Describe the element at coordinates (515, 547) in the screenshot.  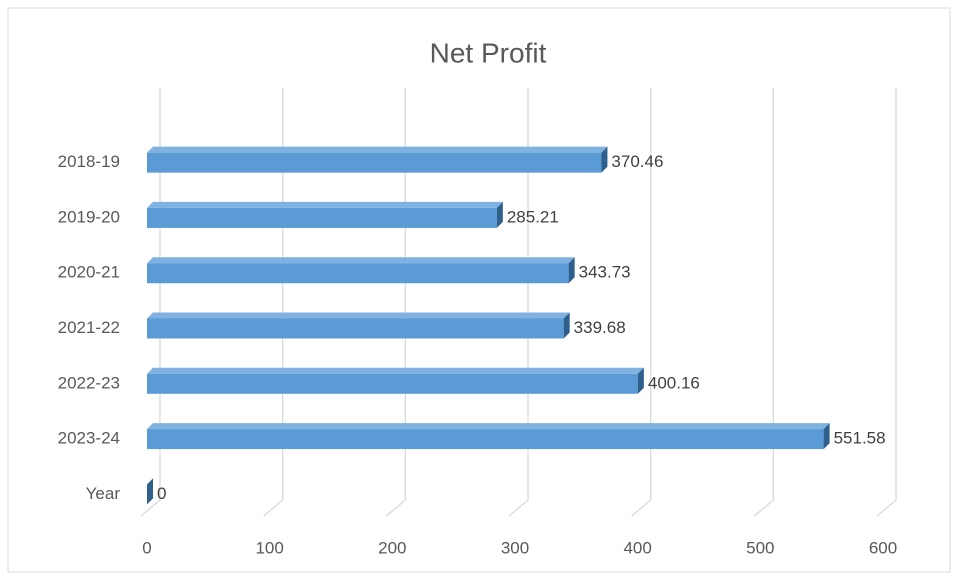
I see `x-tick-label: 300` at that location.